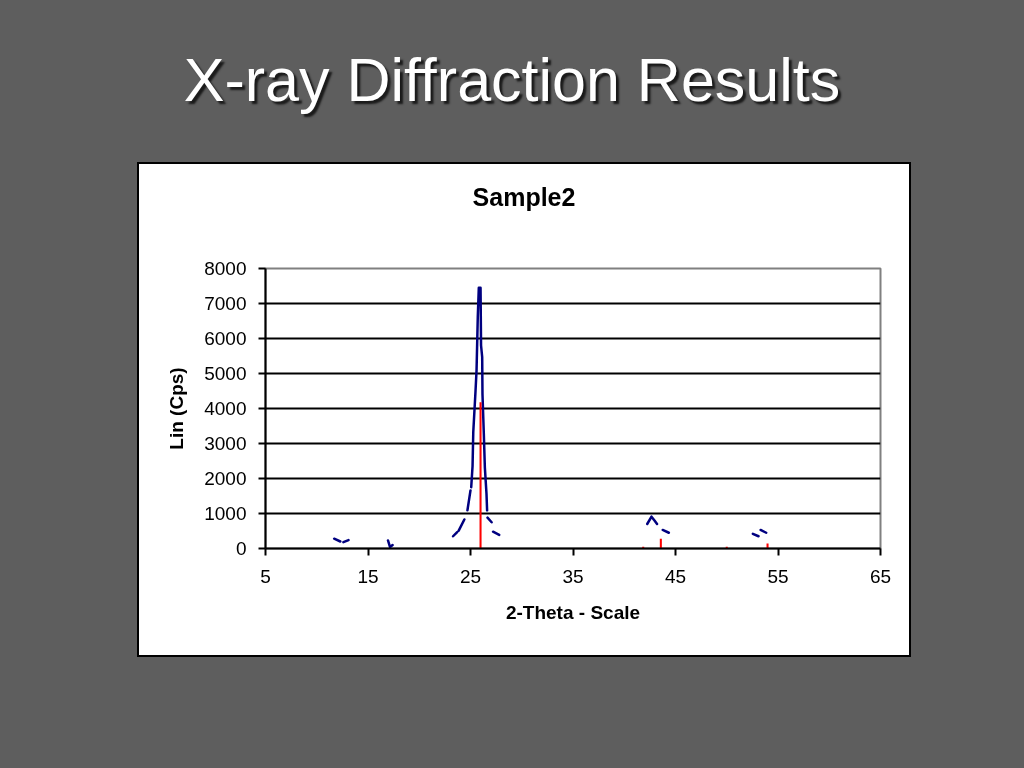  Describe the element at coordinates (368, 576) in the screenshot. I see `x-tick-label: 15` at that location.